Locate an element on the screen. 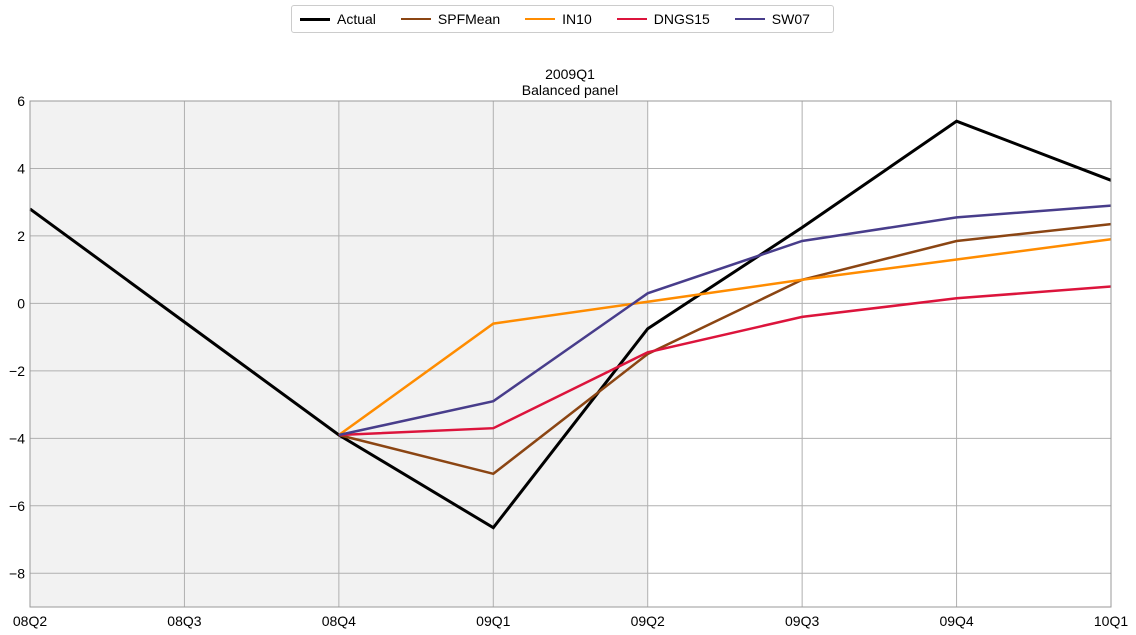 This screenshot has height=635, width=1136. legend-label: SW07 is located at coordinates (790, 19).